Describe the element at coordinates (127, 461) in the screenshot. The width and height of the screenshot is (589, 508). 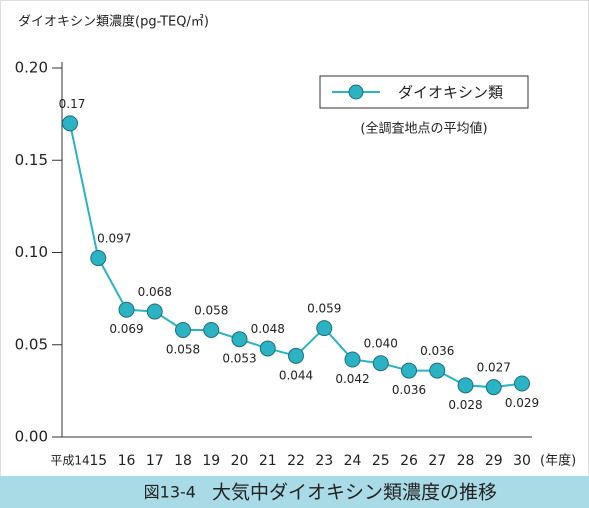
I see `x-tick-label: 16` at that location.